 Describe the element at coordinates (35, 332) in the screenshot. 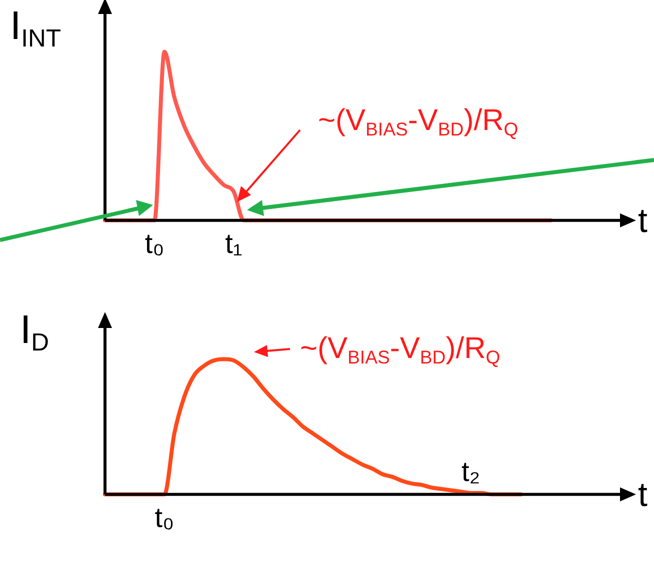

I see `y-axis-title: I$_{D}$` at that location.